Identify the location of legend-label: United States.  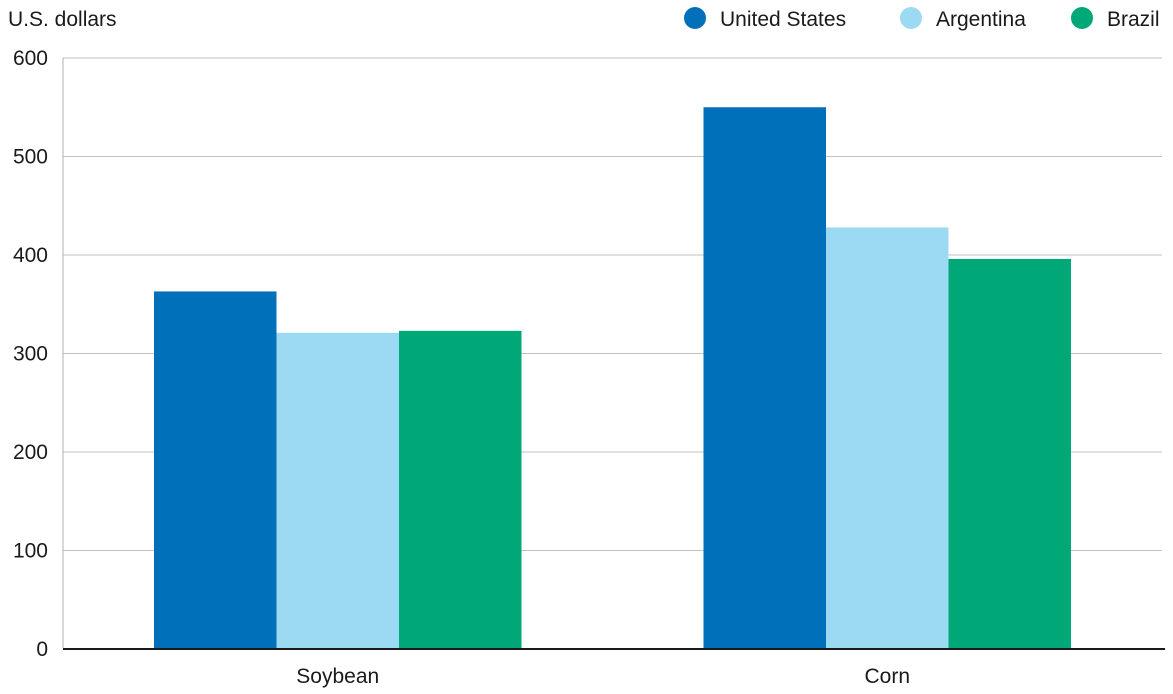
(783, 19).